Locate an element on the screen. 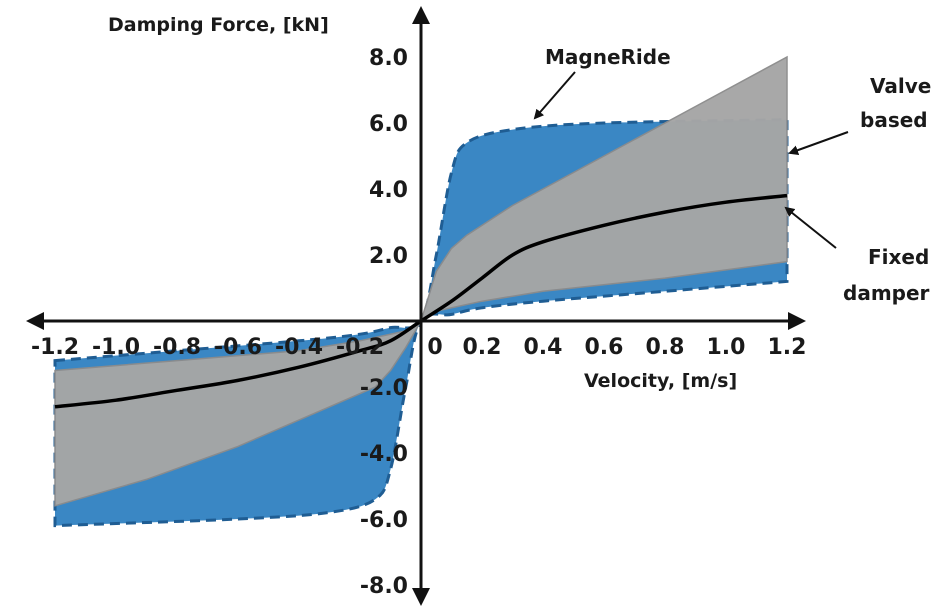  annotation-fixed-line2: damper is located at coordinates (886, 293).